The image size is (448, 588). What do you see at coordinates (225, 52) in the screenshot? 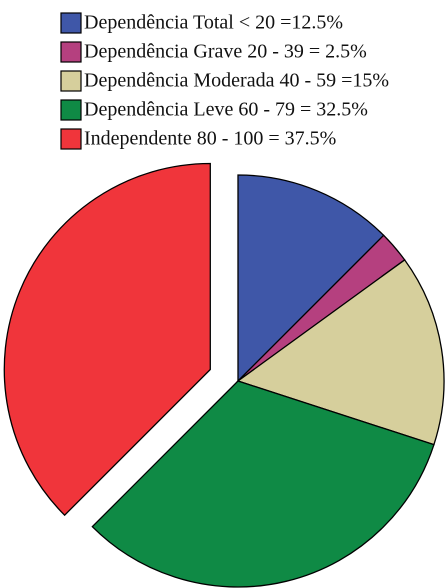
I see `legend-label: Dependência Grave 20 - 39 = 2.5%` at bounding box center [225, 52].